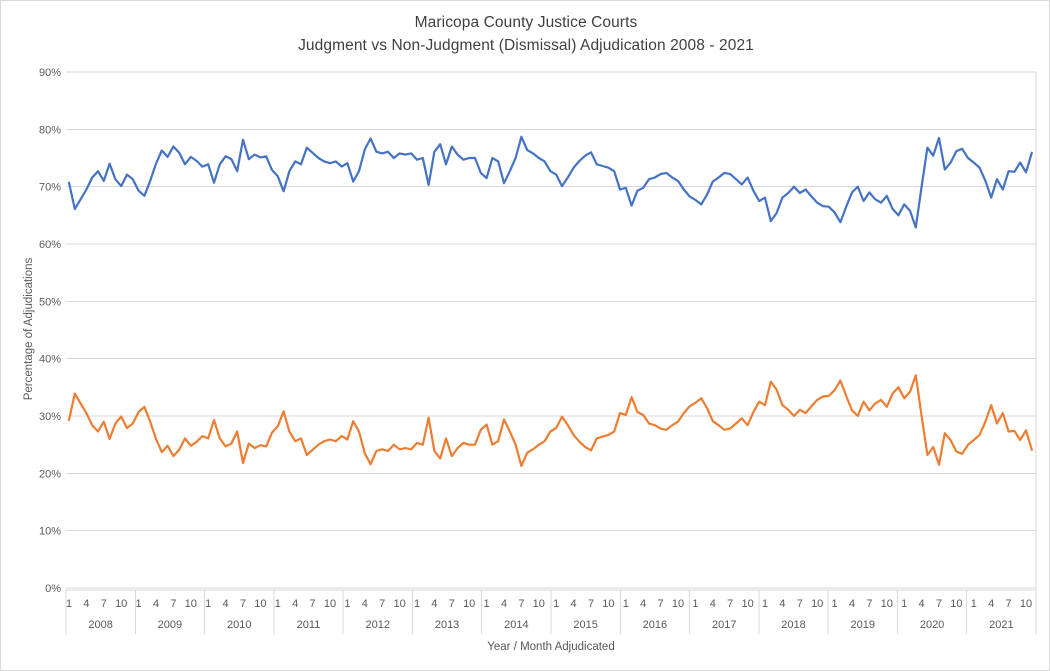 This screenshot has width=1050, height=671. What do you see at coordinates (50, 73) in the screenshot?
I see `y-axis-tick-label: 90%` at bounding box center [50, 73].